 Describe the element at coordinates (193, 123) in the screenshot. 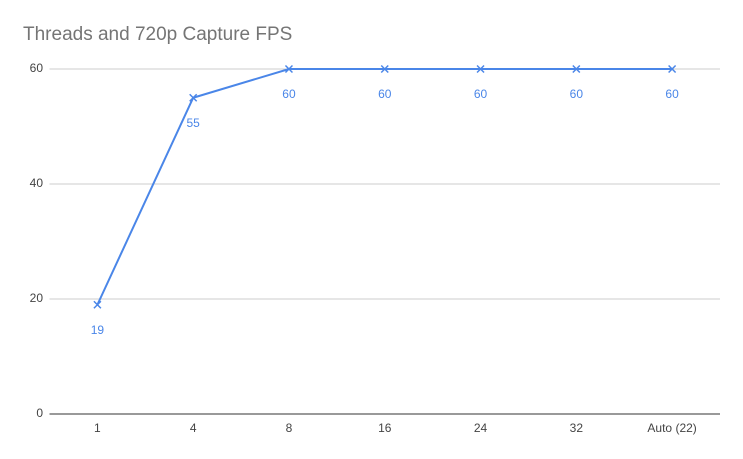

I see `data-label: 55` at that location.